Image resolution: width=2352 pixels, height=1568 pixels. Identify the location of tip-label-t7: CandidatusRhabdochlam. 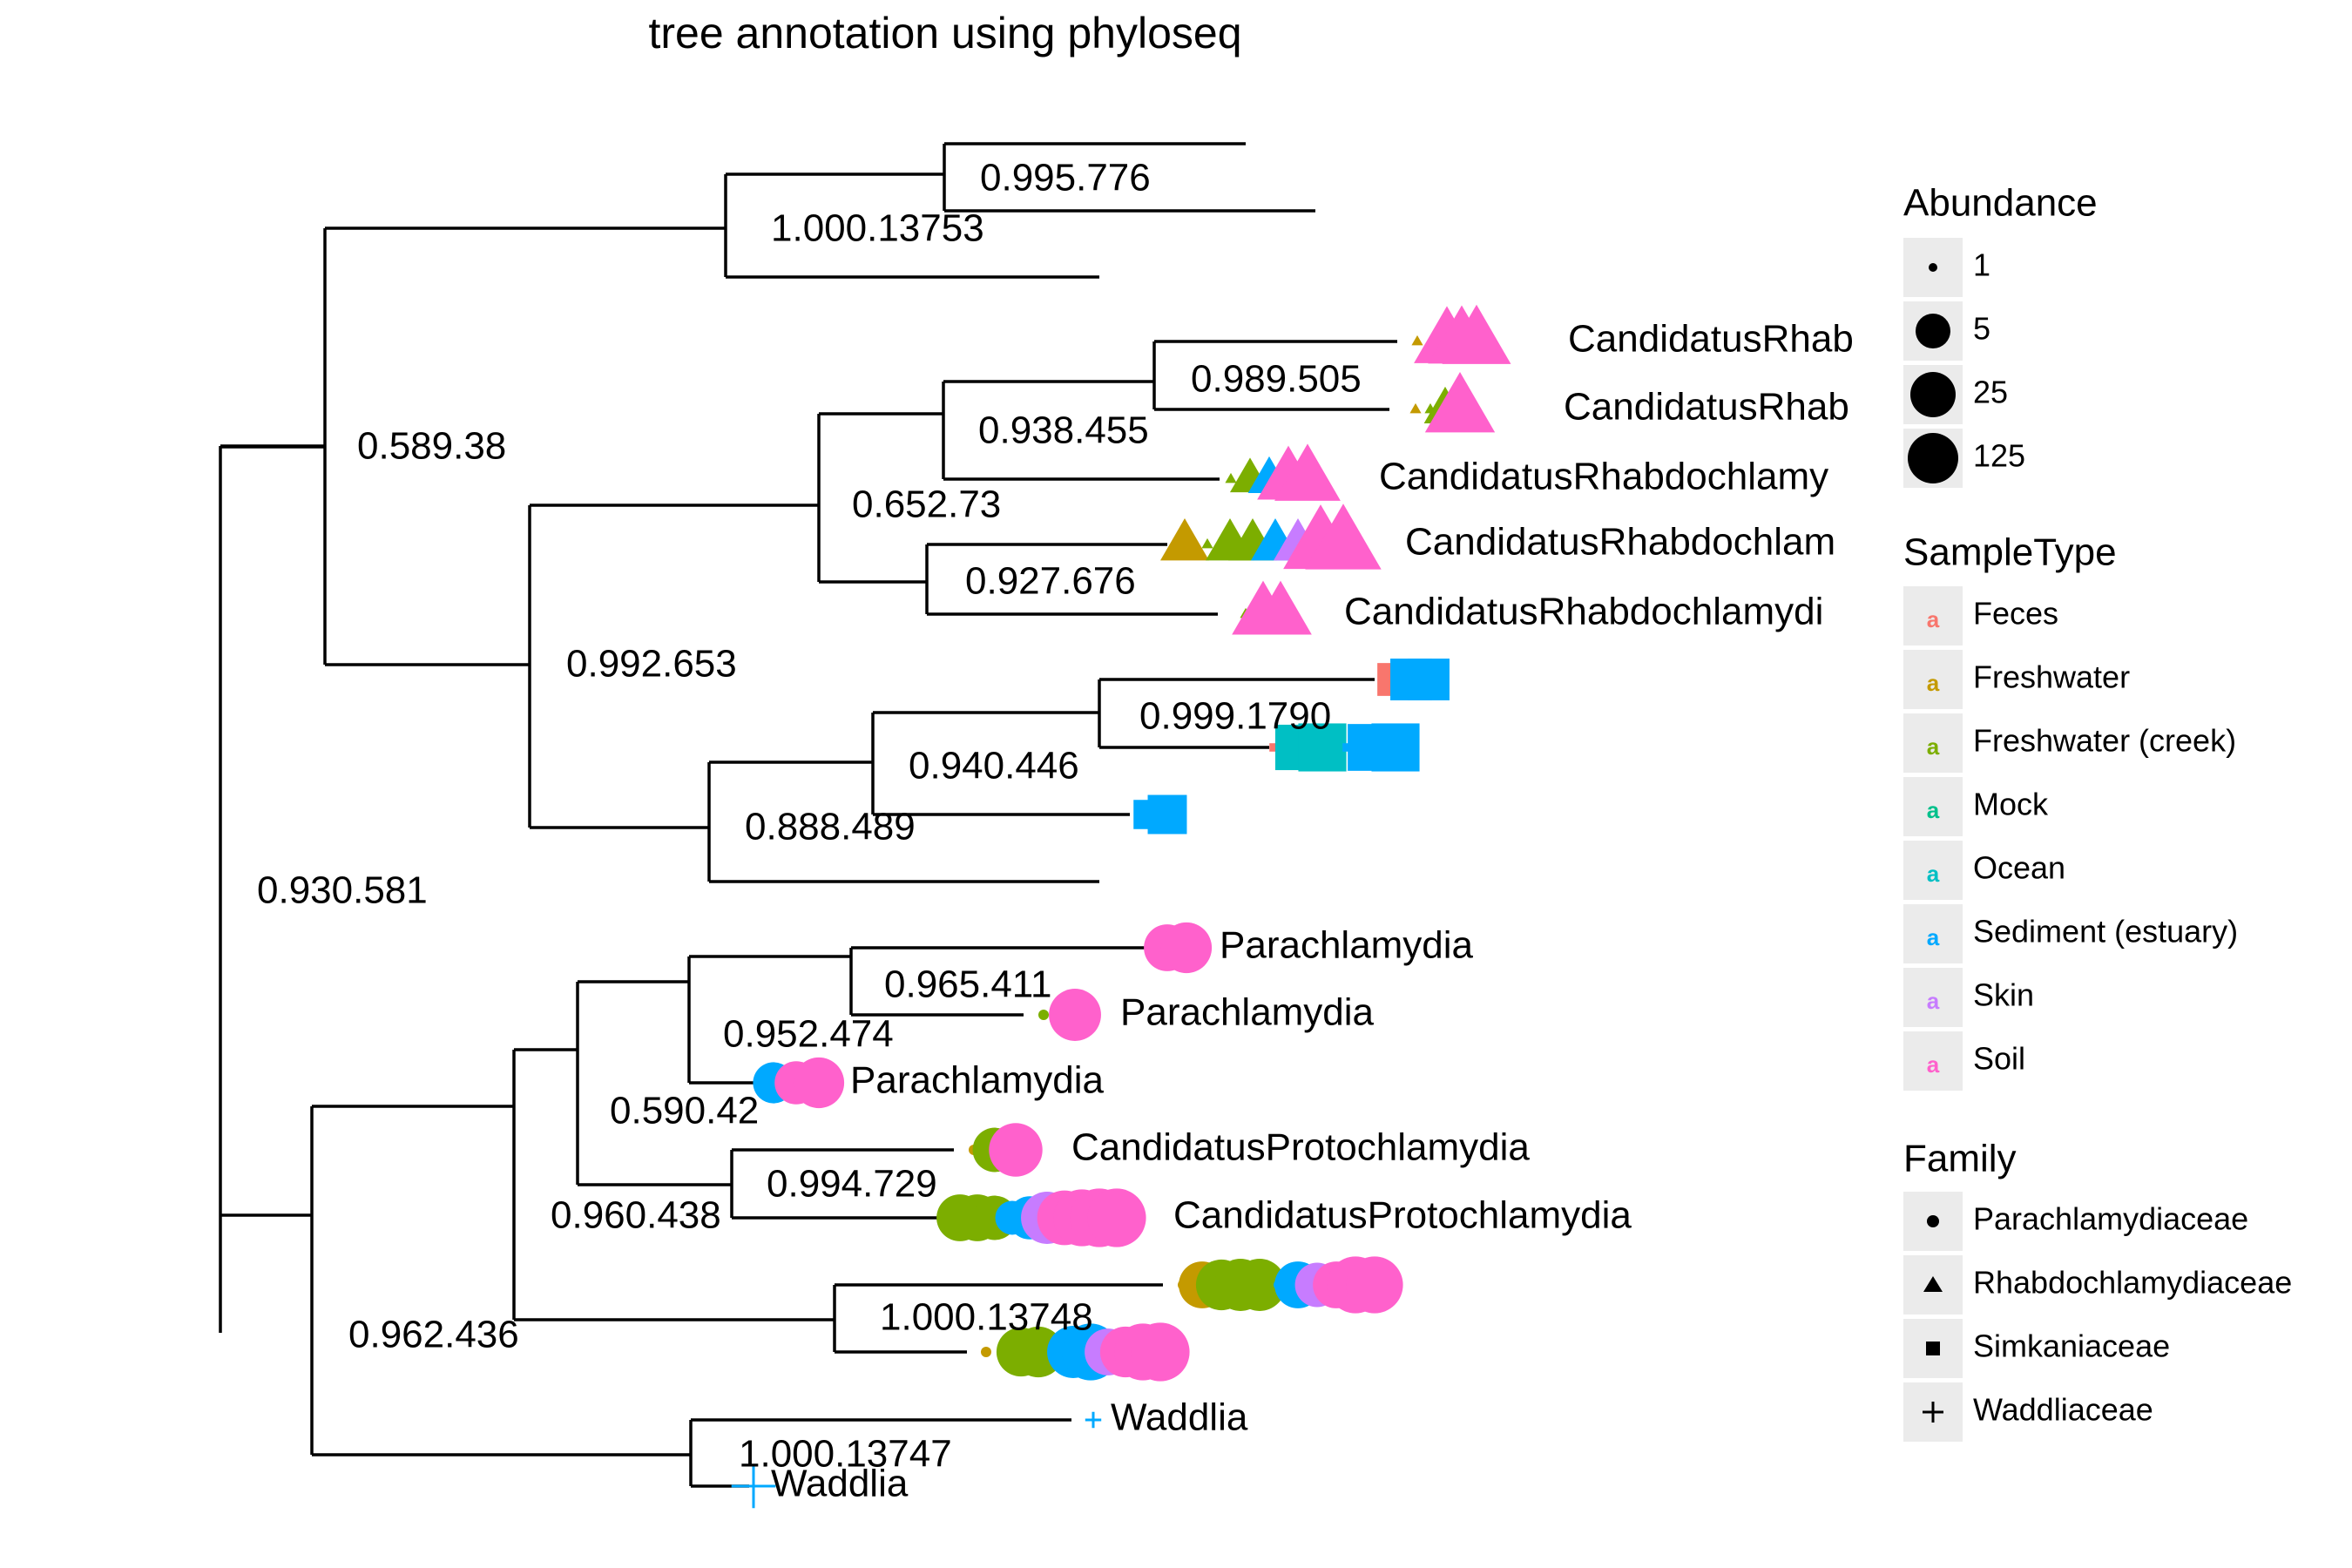
(1620, 542).